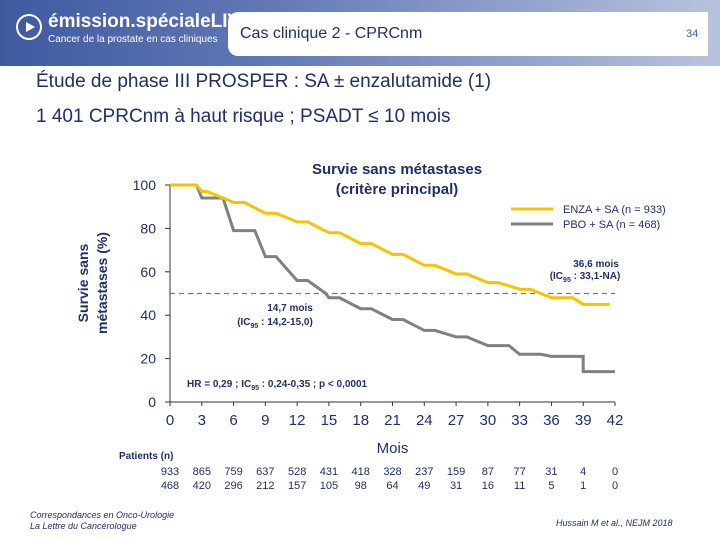  What do you see at coordinates (551, 420) in the screenshot?
I see `x-tick-label: 36` at bounding box center [551, 420].